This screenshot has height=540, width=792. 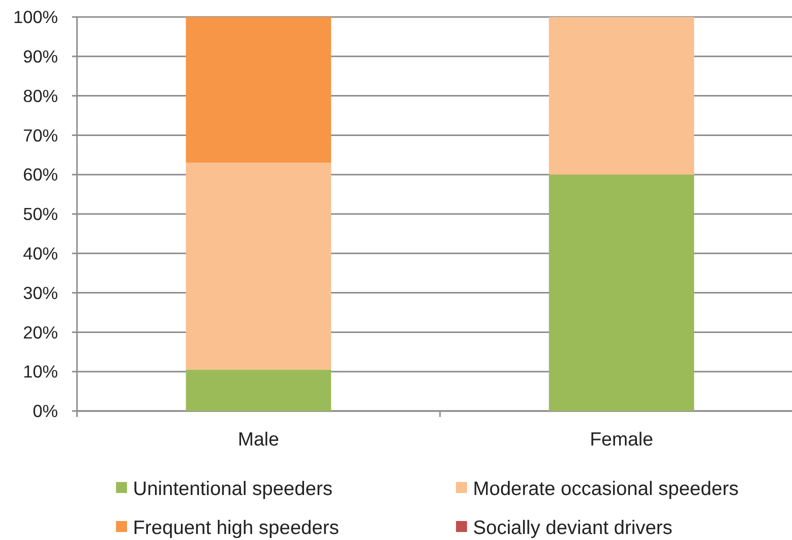 What do you see at coordinates (40, 96) in the screenshot?
I see `y-tick-label: 80%` at bounding box center [40, 96].